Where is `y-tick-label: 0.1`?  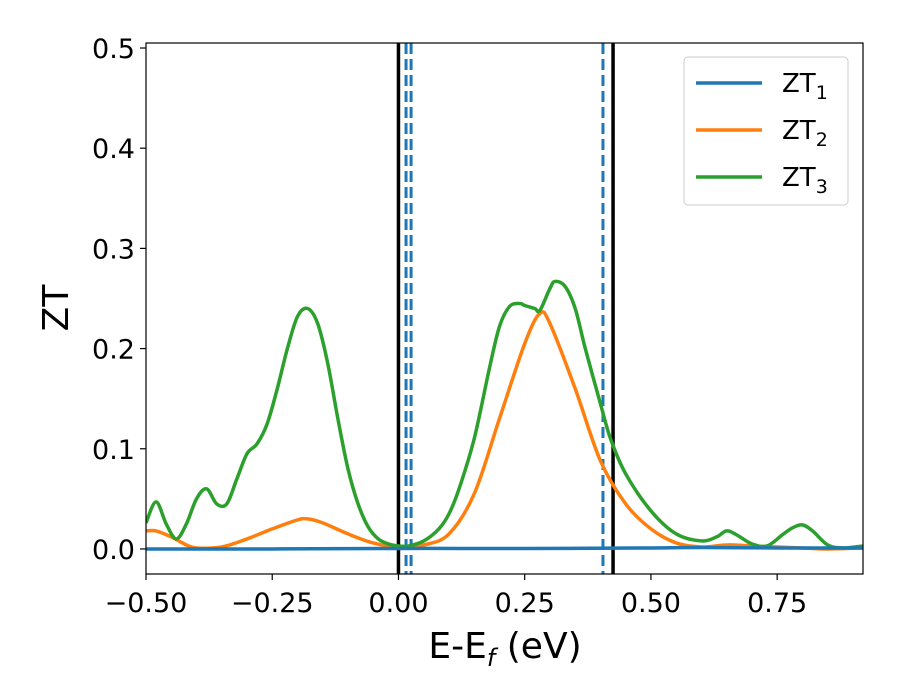
y-tick-label: 0.1 is located at coordinates (113, 450).